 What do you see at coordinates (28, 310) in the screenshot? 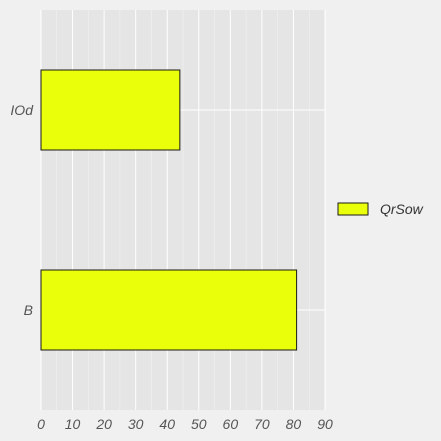
I see `y-tick-label: B` at bounding box center [28, 310].